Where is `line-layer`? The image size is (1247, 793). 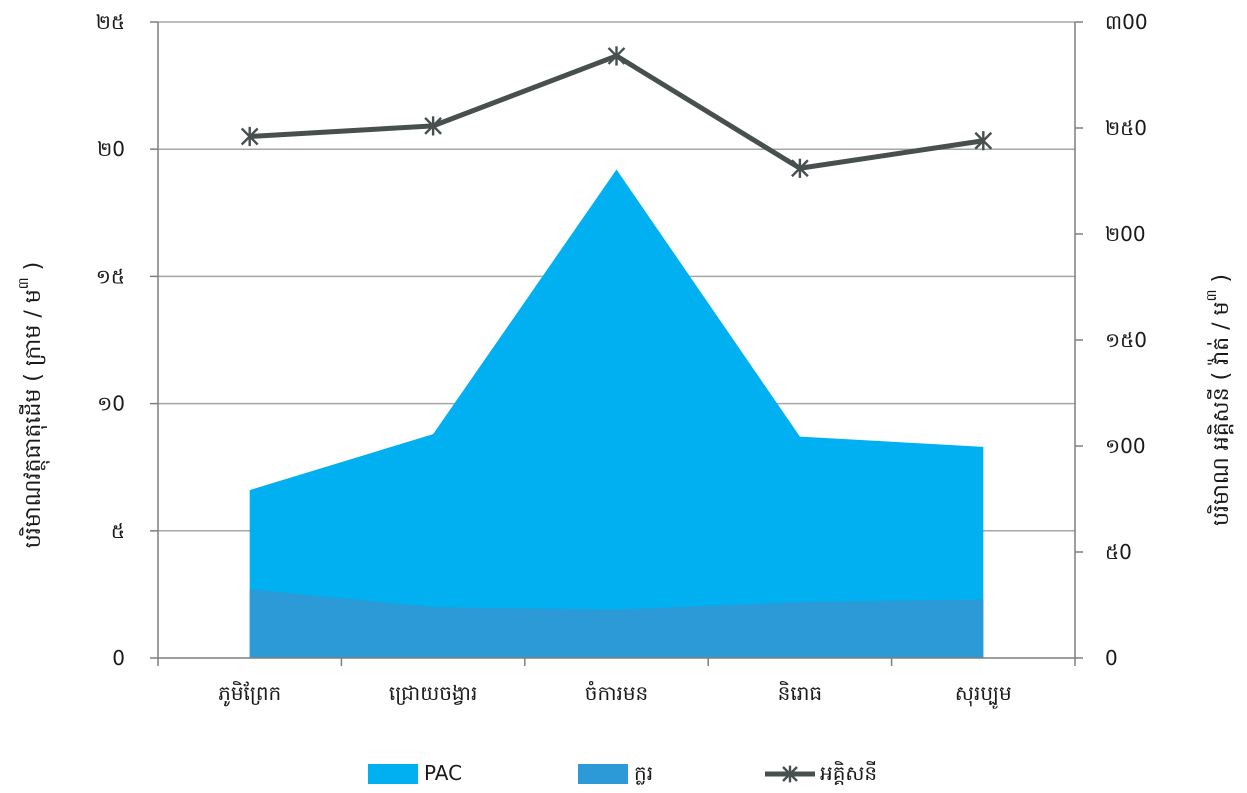
line-layer is located at coordinates (616, 112).